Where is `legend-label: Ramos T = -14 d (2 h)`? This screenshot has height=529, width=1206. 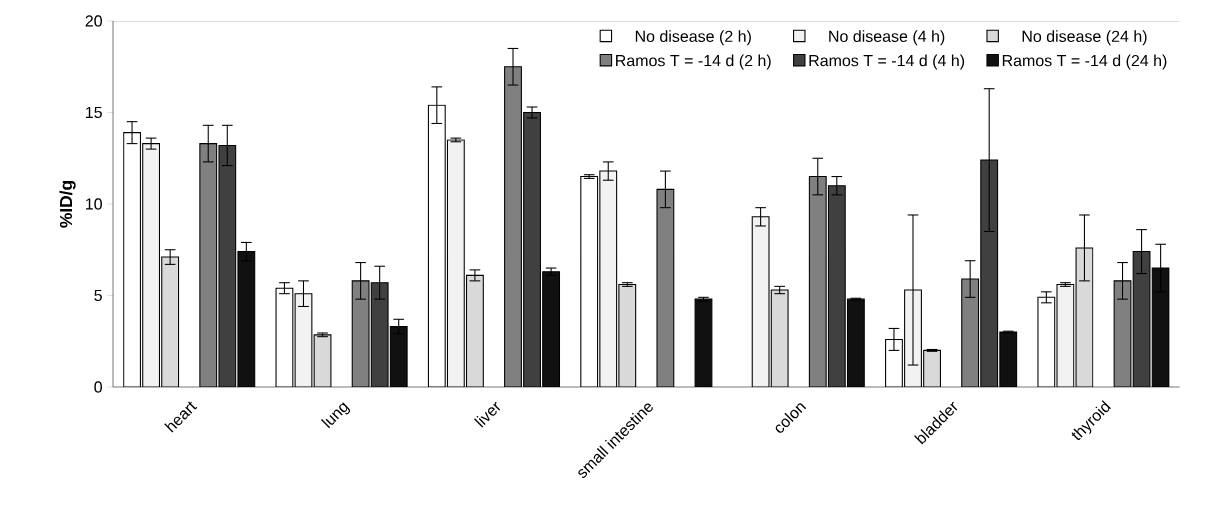 legend-label: Ramos T = -14 d (2 h) is located at coordinates (693, 62).